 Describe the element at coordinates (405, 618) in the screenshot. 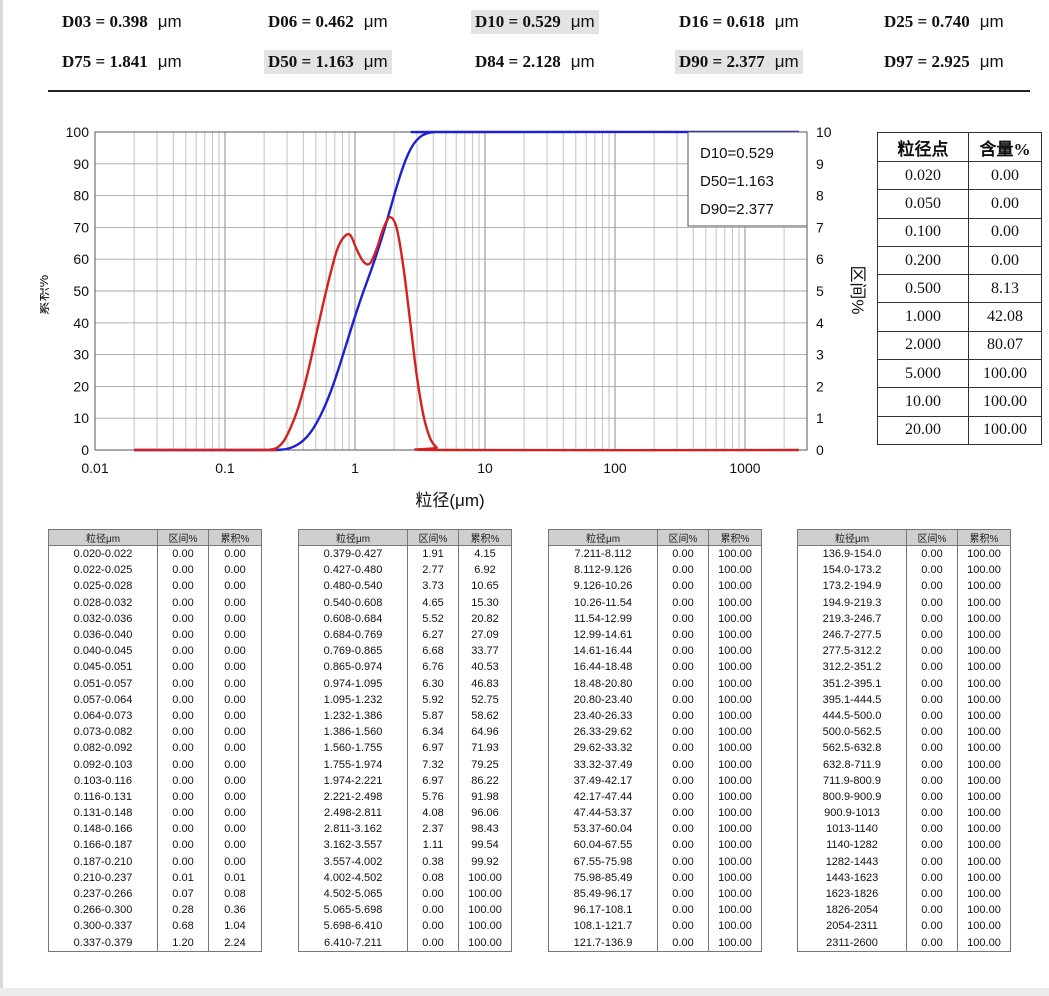

I see `table-row: 0.608-0.684 5.52 20.82` at that location.